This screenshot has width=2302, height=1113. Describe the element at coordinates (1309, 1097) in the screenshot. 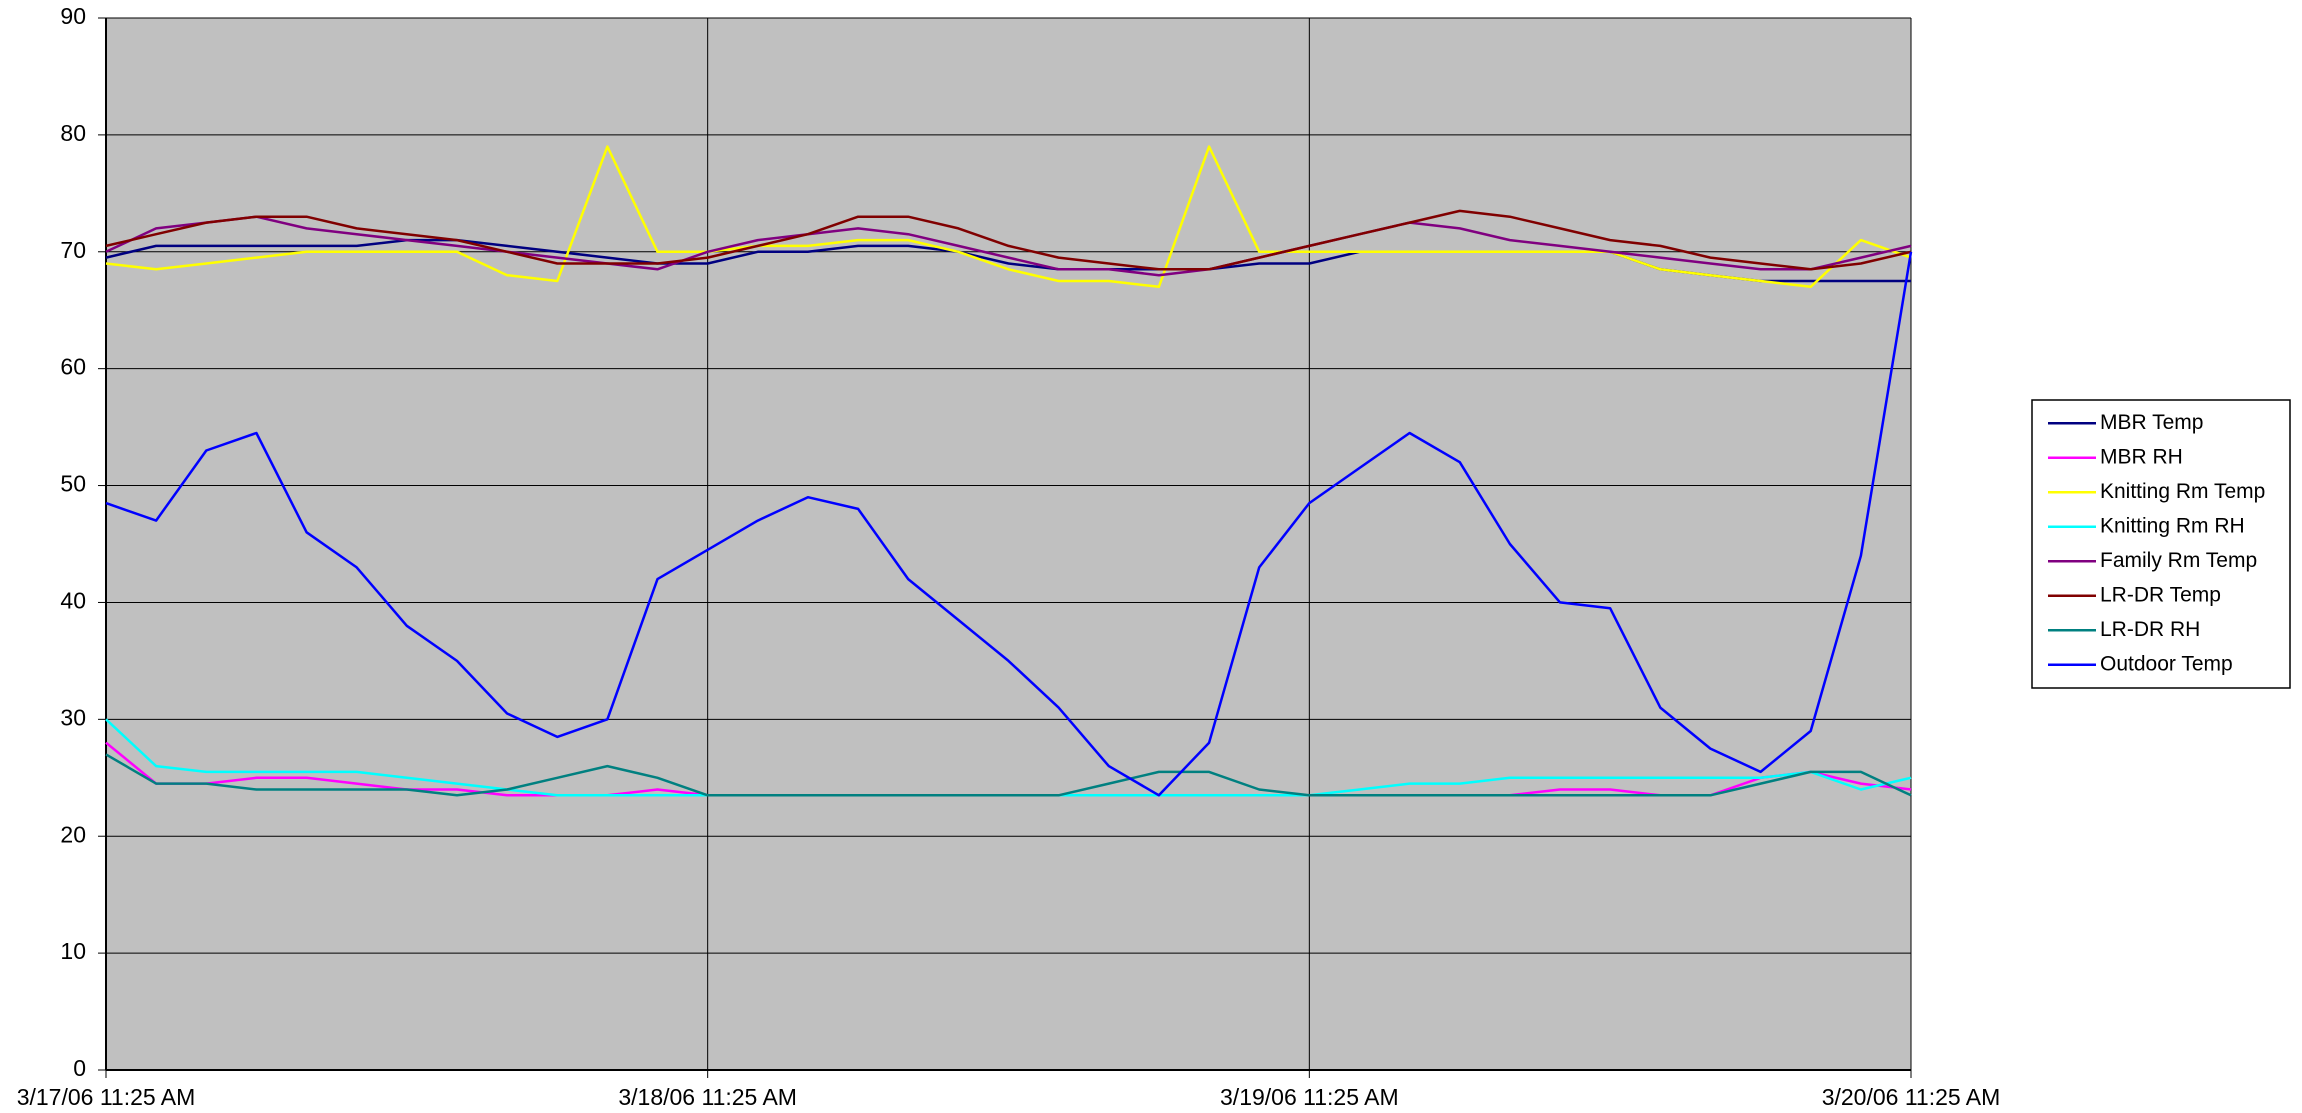

I see `x-tick-label: 3/19/06 11:25 AM` at that location.